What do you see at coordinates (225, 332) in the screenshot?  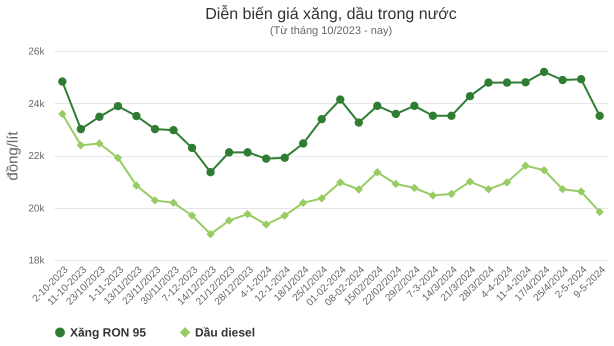 I see `legend-label: Dầu diesel` at bounding box center [225, 332].